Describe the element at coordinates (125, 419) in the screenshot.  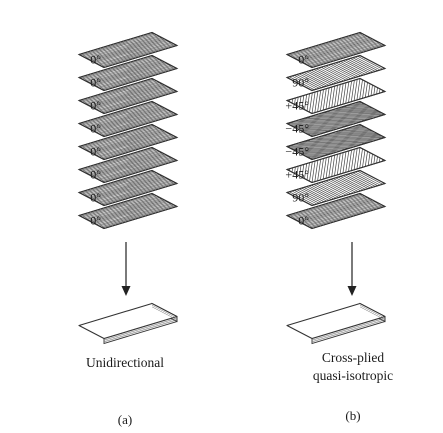
I see `panel-tag: (a)` at that location.